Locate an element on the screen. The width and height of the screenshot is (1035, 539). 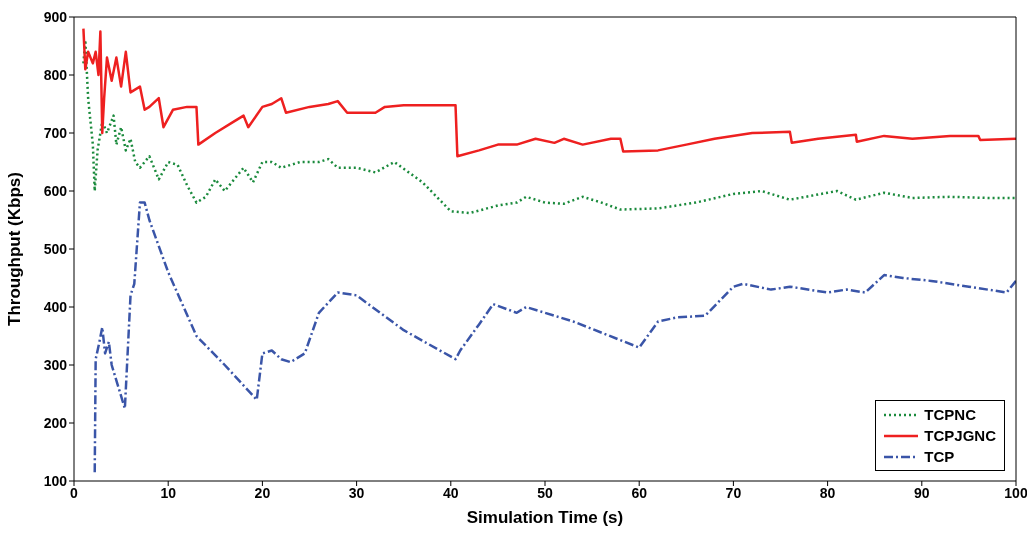
y-tick-label: 900 is located at coordinates (55, 16).